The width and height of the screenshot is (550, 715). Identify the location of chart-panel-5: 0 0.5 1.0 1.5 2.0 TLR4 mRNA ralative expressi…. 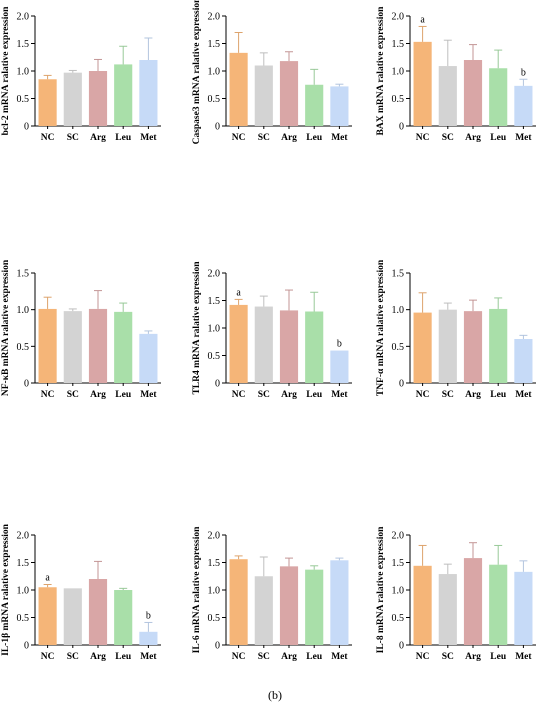
(272, 330).